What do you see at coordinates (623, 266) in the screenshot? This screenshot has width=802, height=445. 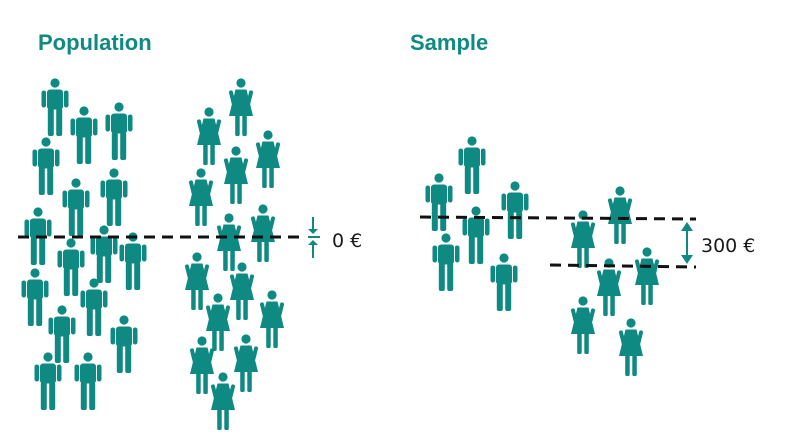 I see `sample-lower-mean-line` at bounding box center [623, 266].